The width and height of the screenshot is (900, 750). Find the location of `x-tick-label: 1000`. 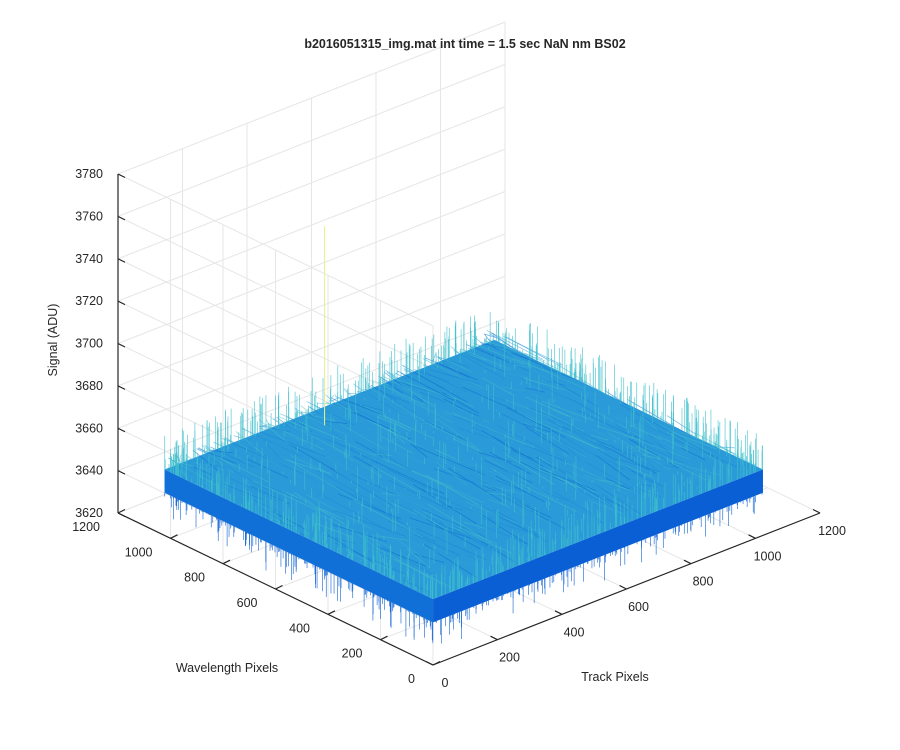

x-tick-label: 1000 is located at coordinates (768, 556).